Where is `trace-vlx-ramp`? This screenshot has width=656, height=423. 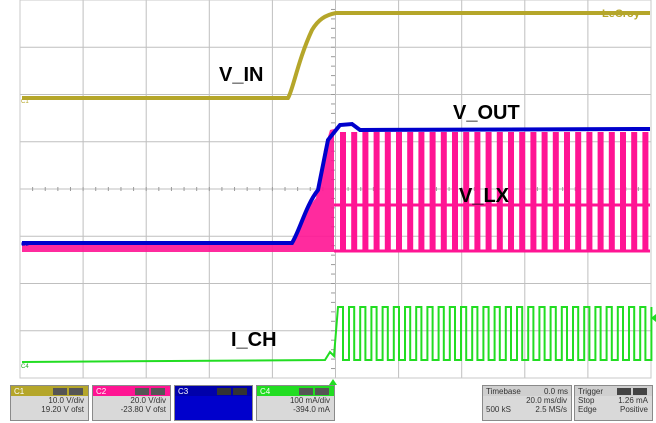 trace-vlx-ramp is located at coordinates (178, 190).